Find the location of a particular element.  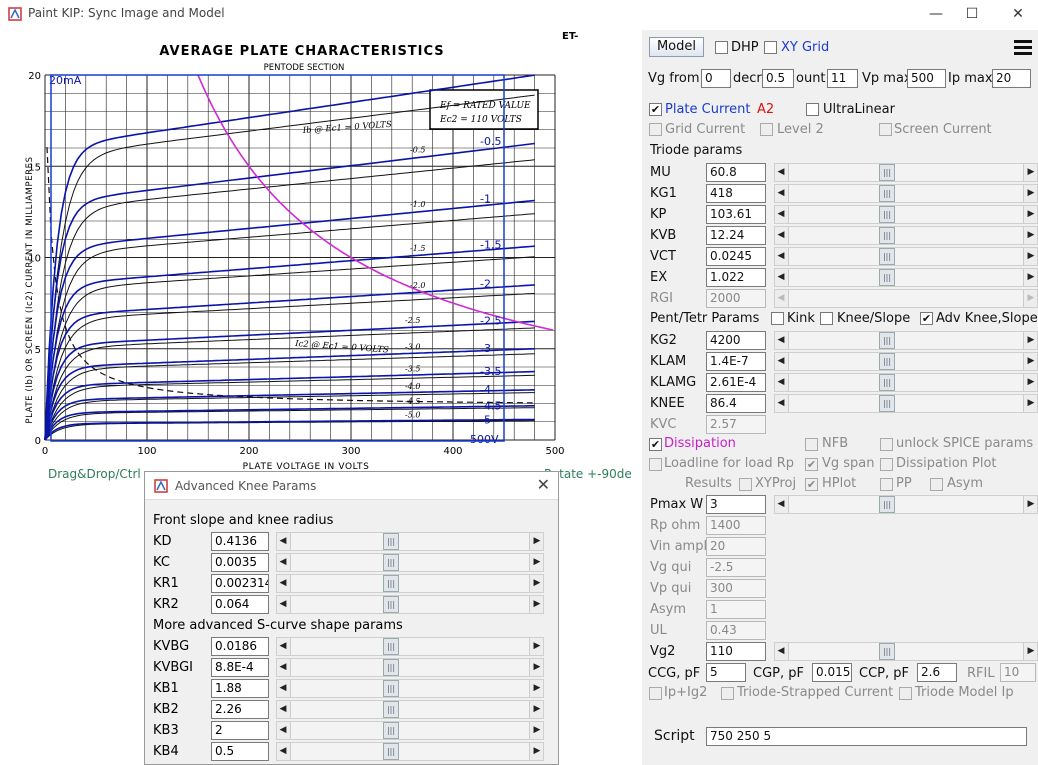

param-field: 1.88 is located at coordinates (240, 688).